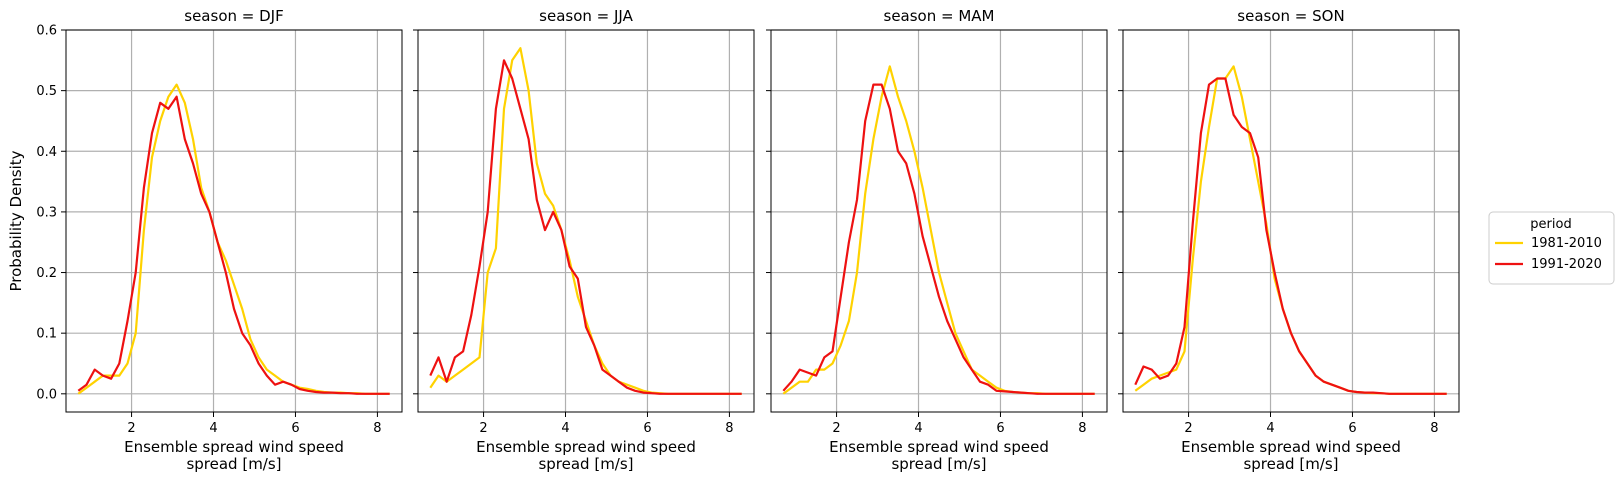  I want to click on legend-box, so click(1551, 248).